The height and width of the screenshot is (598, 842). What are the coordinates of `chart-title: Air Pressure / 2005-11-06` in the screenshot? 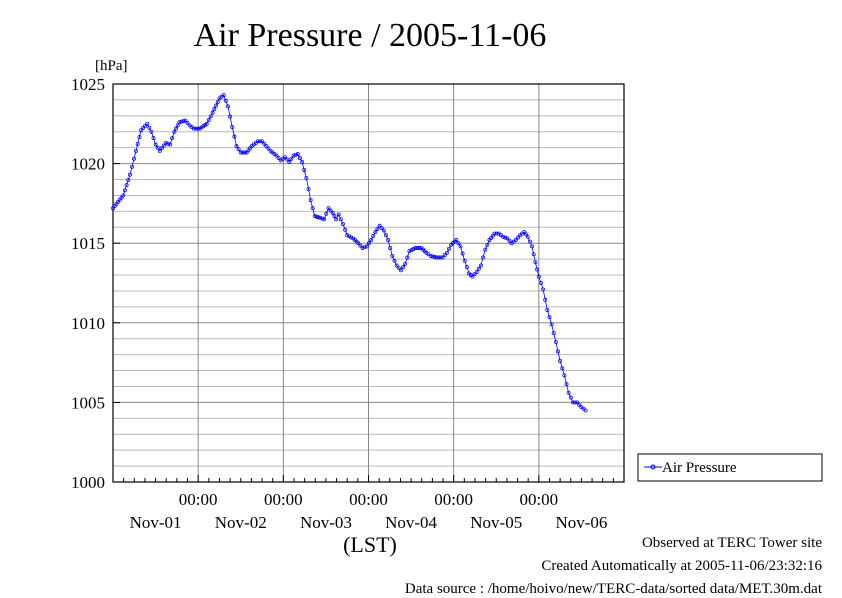 It's located at (370, 35).